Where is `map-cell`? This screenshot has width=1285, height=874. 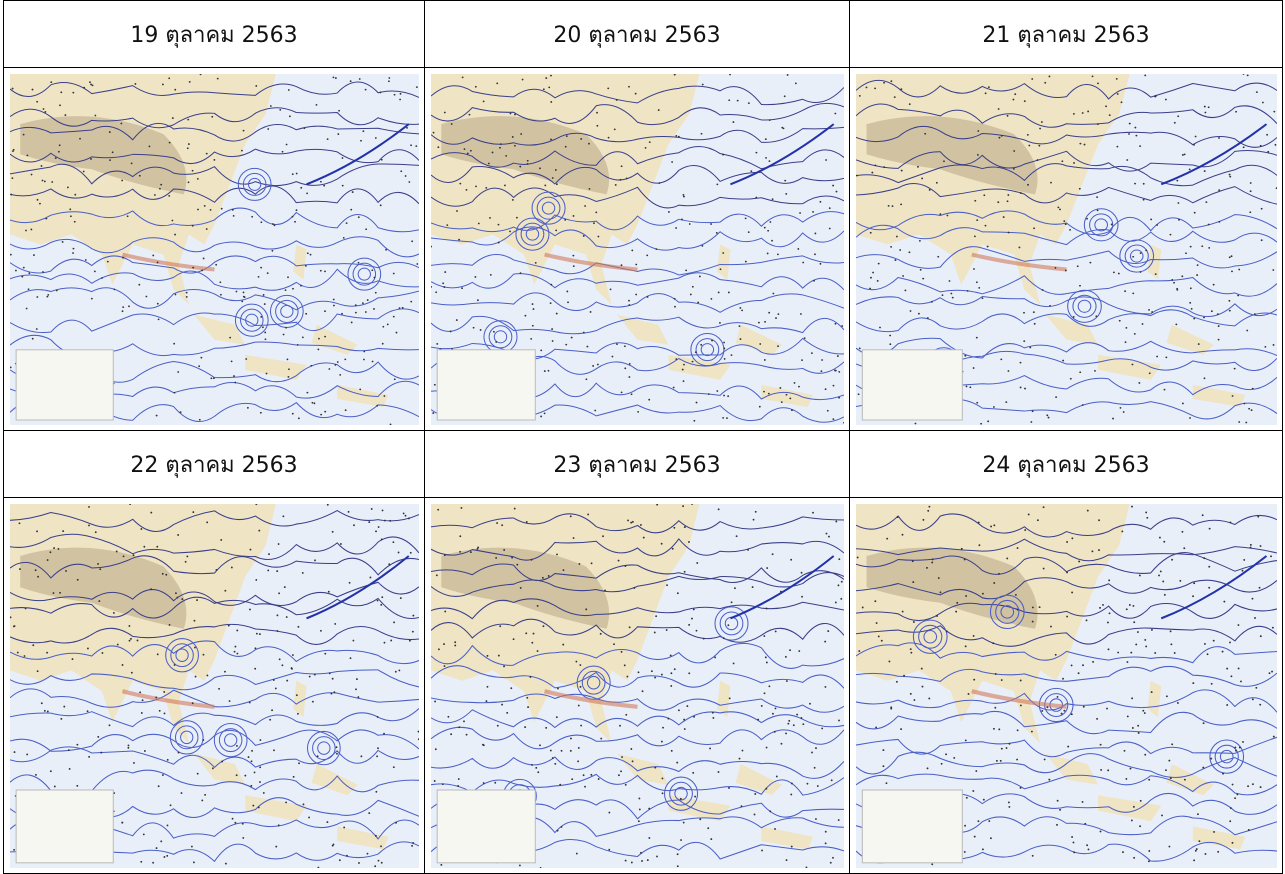 map-cell is located at coordinates (1066, 249).